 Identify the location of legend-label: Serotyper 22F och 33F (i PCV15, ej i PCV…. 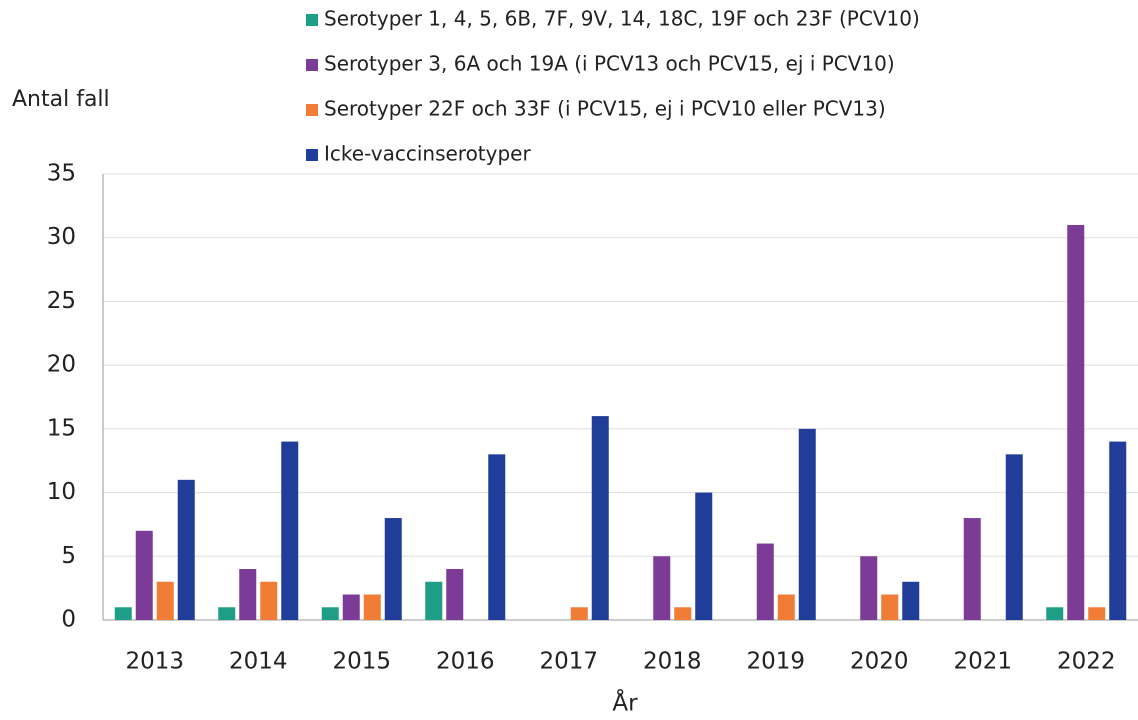
(605, 109).